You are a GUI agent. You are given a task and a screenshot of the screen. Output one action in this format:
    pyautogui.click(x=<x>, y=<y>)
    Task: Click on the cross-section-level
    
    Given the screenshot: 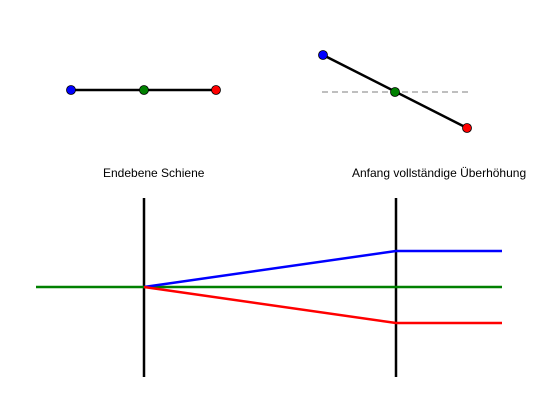 What is the action you would take?
    pyautogui.click(x=143, y=90)
    